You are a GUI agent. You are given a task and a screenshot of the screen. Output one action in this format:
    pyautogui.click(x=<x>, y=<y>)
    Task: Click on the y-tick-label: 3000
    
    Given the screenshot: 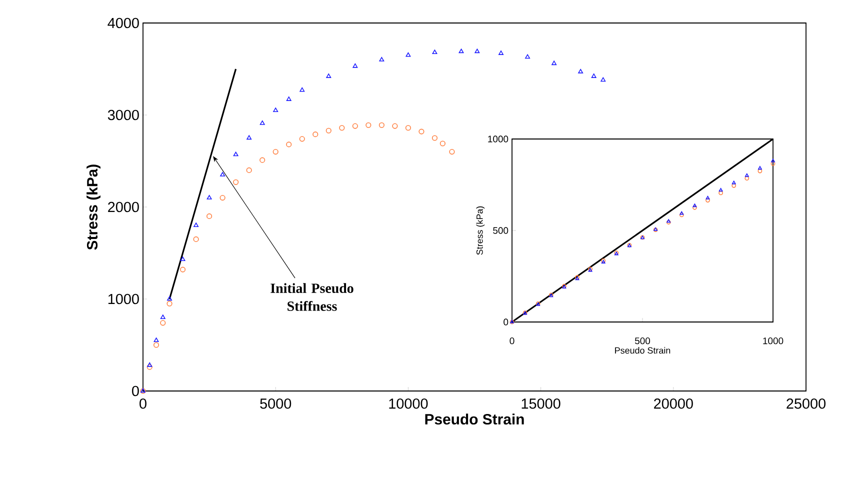 What is the action you would take?
    pyautogui.click(x=123, y=115)
    